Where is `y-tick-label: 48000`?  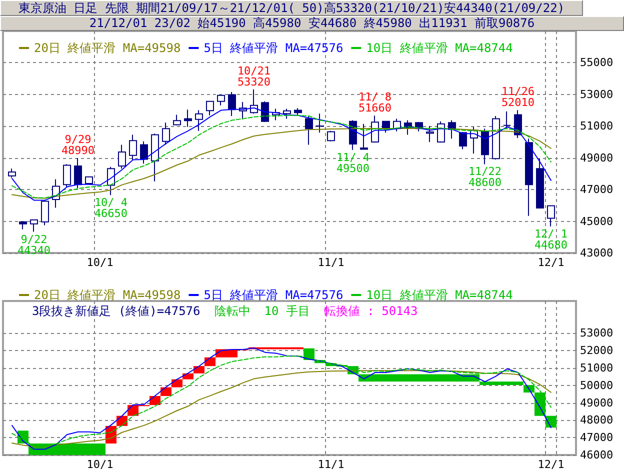
y-tick-label: 48000 is located at coordinates (597, 420).